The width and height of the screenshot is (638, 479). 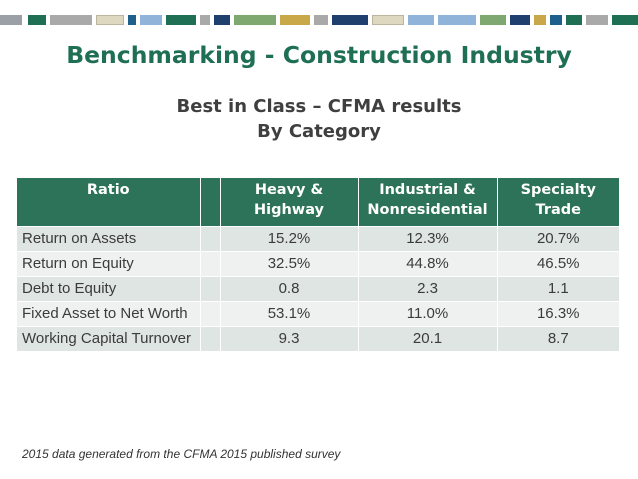 I want to click on table-row: Debt to Equity 0.8 2.3 1.1, so click(x=318, y=289).